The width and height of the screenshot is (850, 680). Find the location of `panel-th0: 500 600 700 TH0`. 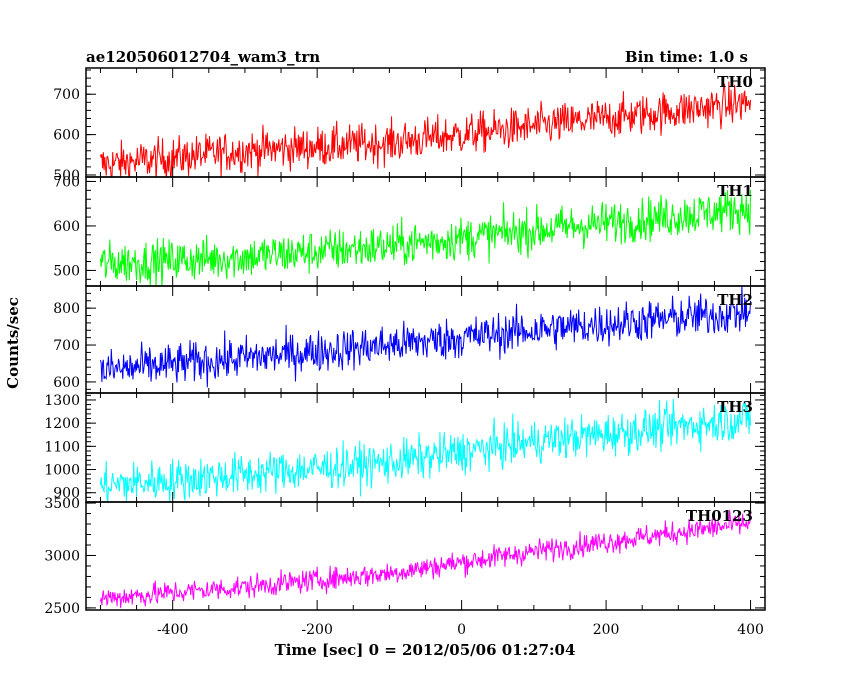

panel-th0: 500 600 700 TH0 is located at coordinates (409, 125).